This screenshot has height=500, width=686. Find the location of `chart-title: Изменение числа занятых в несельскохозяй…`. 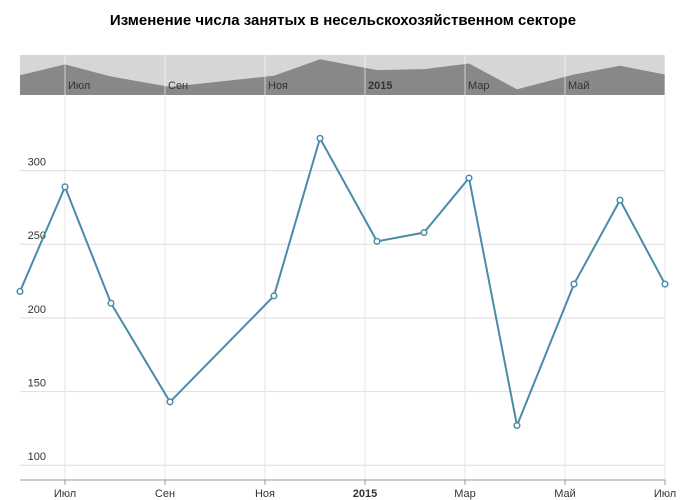

chart-title: Изменение числа занятых в несельскохозяй… is located at coordinates (343, 20).